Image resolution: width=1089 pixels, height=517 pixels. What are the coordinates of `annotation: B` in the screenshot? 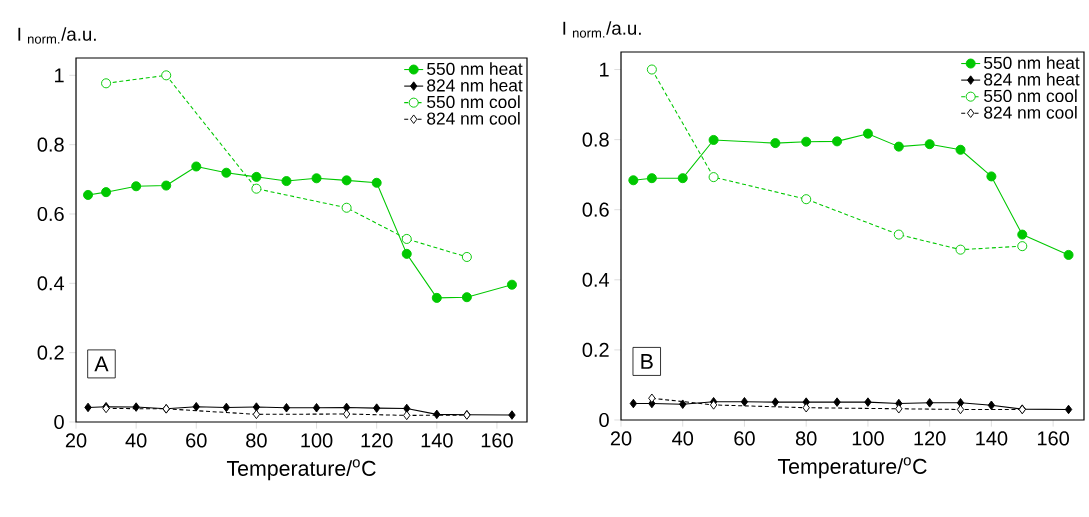 It's located at (647, 361).